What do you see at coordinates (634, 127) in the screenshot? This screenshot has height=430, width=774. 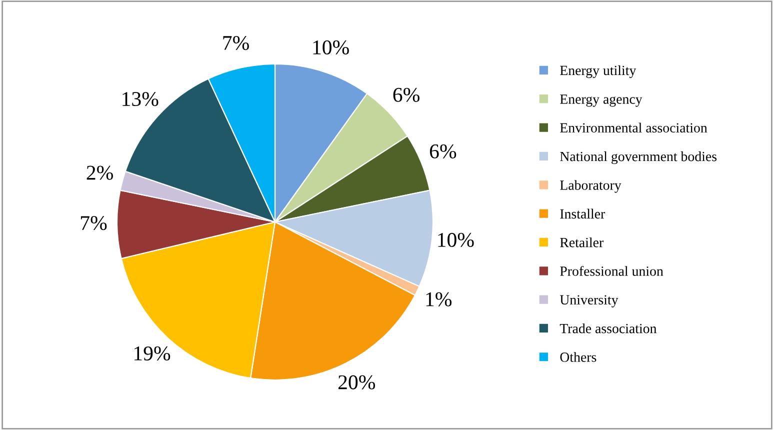 I see `legend-label: Environmental association` at bounding box center [634, 127].